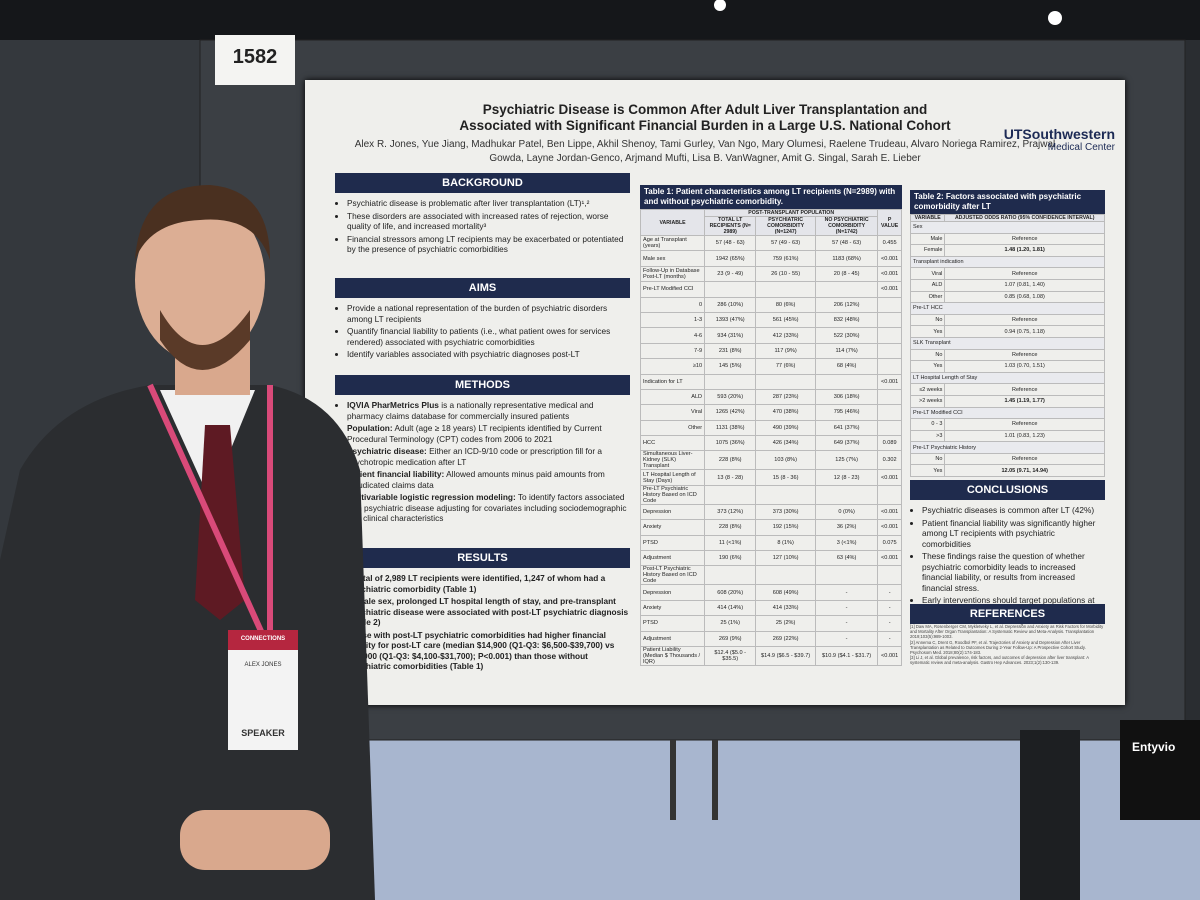 Image resolution: width=1200 pixels, height=900 pixels. What do you see at coordinates (482, 558) in the screenshot?
I see `section-heading: RESULTS` at bounding box center [482, 558].